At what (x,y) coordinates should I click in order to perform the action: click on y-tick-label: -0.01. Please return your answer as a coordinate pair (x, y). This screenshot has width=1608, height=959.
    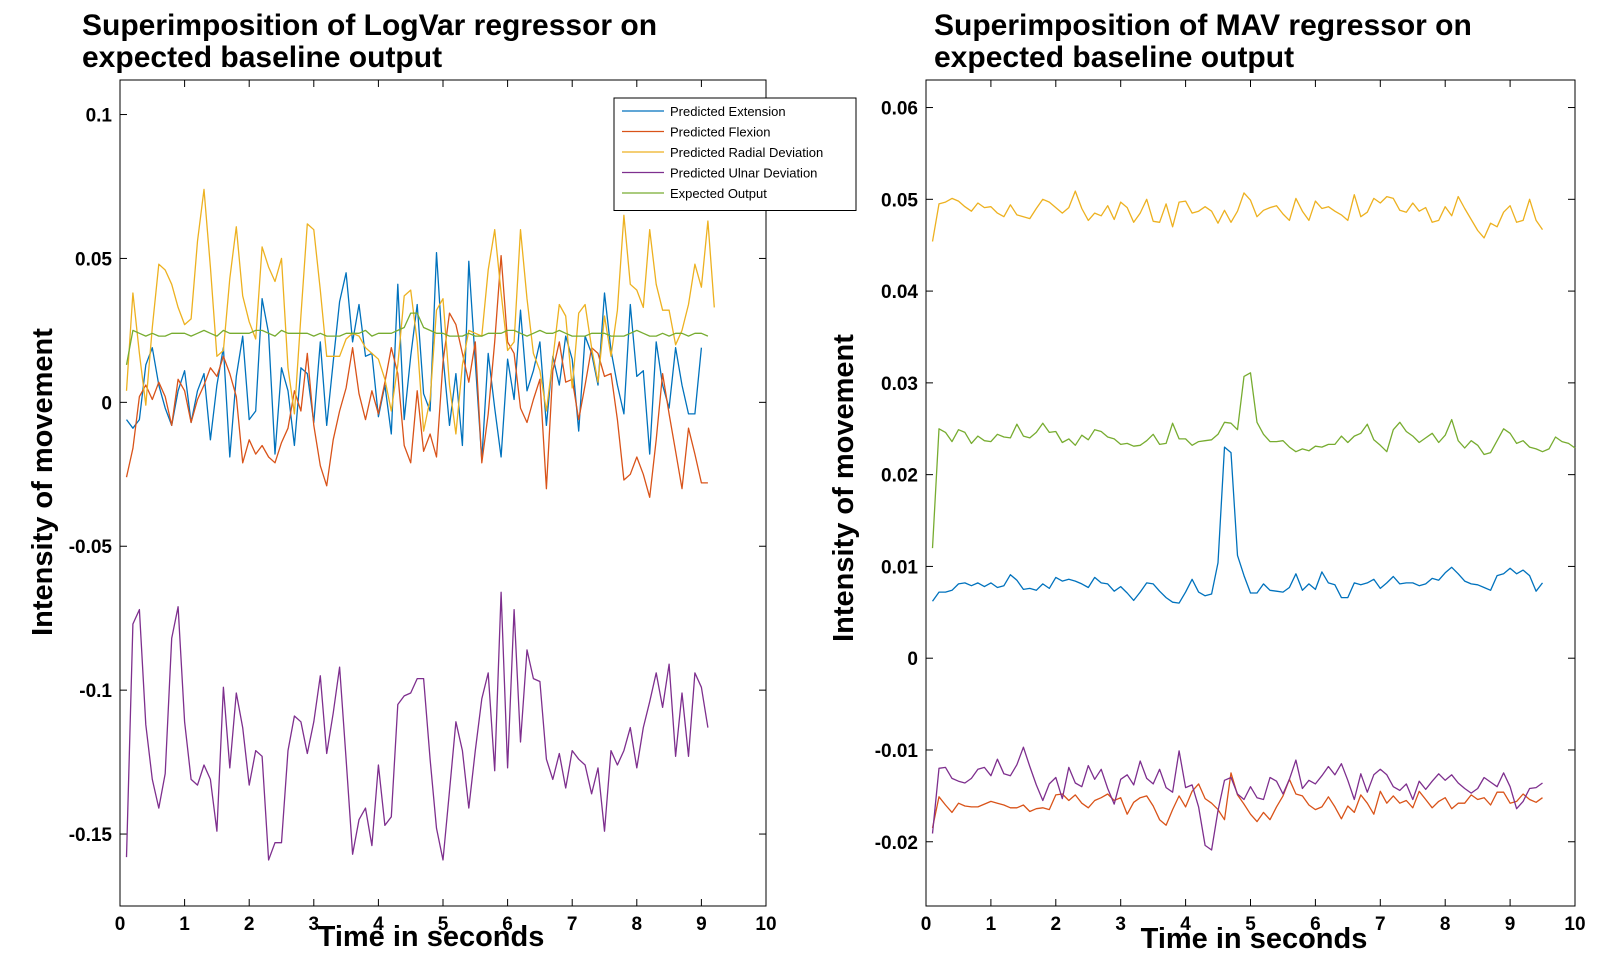
    Looking at the image, I should click on (897, 751).